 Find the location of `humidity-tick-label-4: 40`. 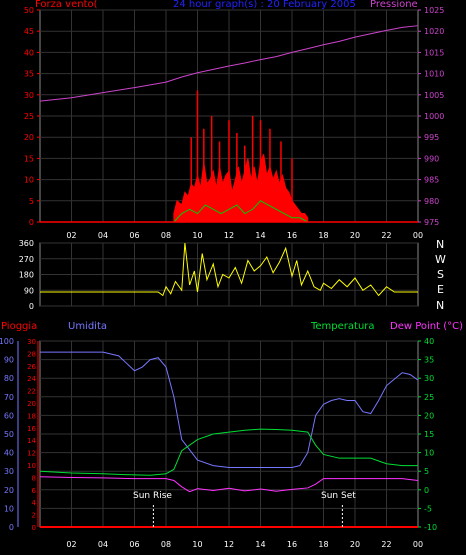

humidity-tick-label-4: 40 is located at coordinates (9, 453).